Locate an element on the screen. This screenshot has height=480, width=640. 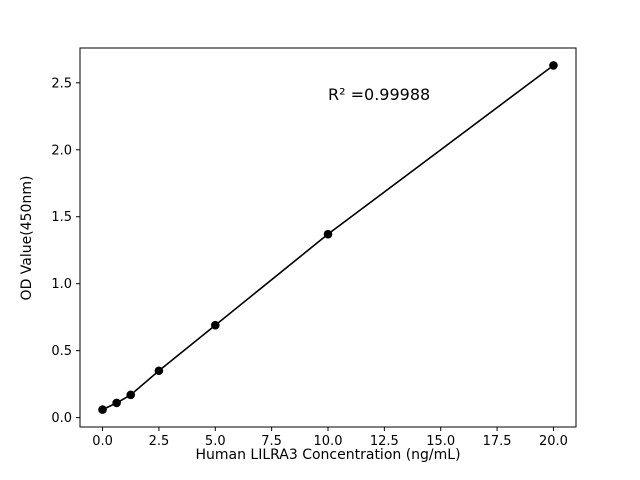
y-tick-label: 1.0 is located at coordinates (61, 284).